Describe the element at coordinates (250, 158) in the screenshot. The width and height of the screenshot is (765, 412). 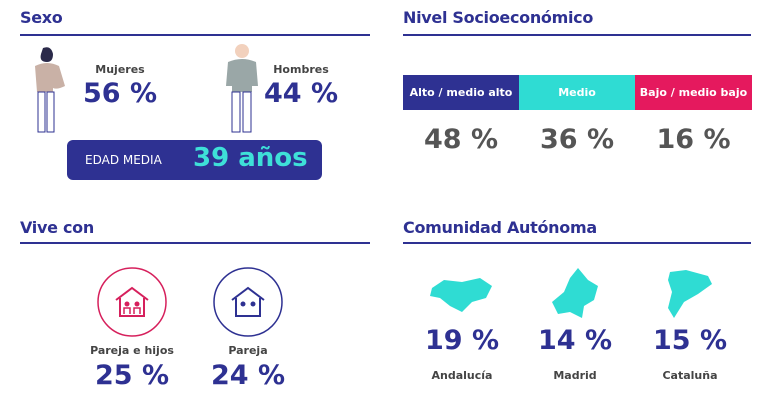
I see `age-value: 39 años` at that location.